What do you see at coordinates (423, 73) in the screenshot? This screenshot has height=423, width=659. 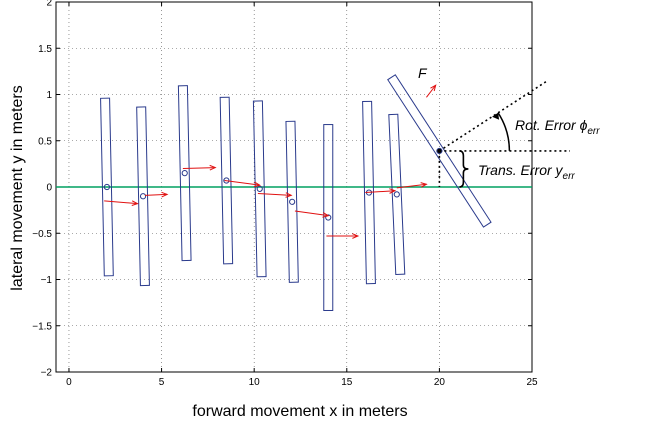 I see `force-label: F` at bounding box center [423, 73].